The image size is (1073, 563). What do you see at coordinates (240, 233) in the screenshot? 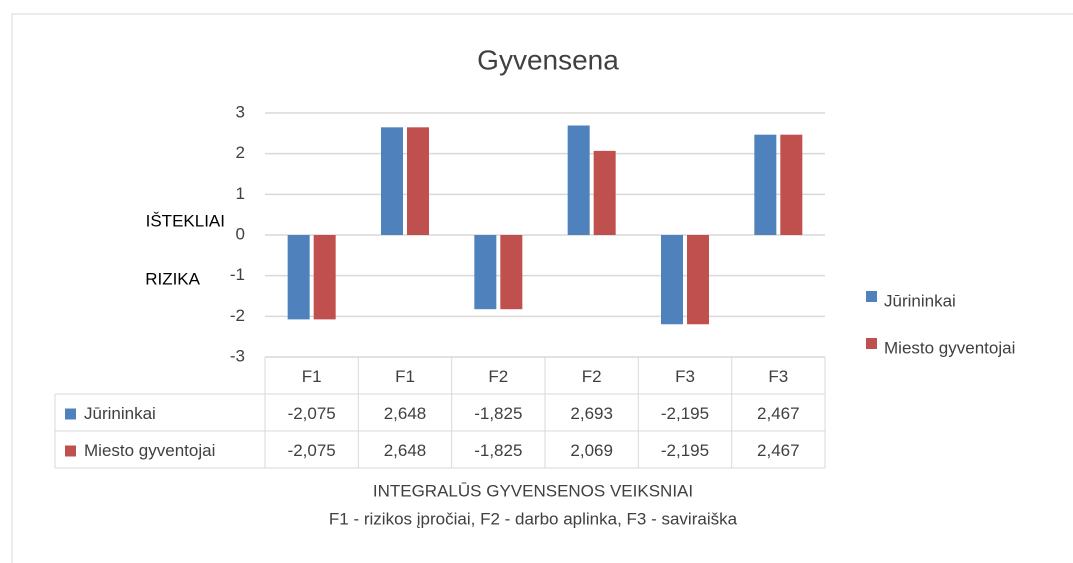
I see `y-tick-label: 0` at bounding box center [240, 233].